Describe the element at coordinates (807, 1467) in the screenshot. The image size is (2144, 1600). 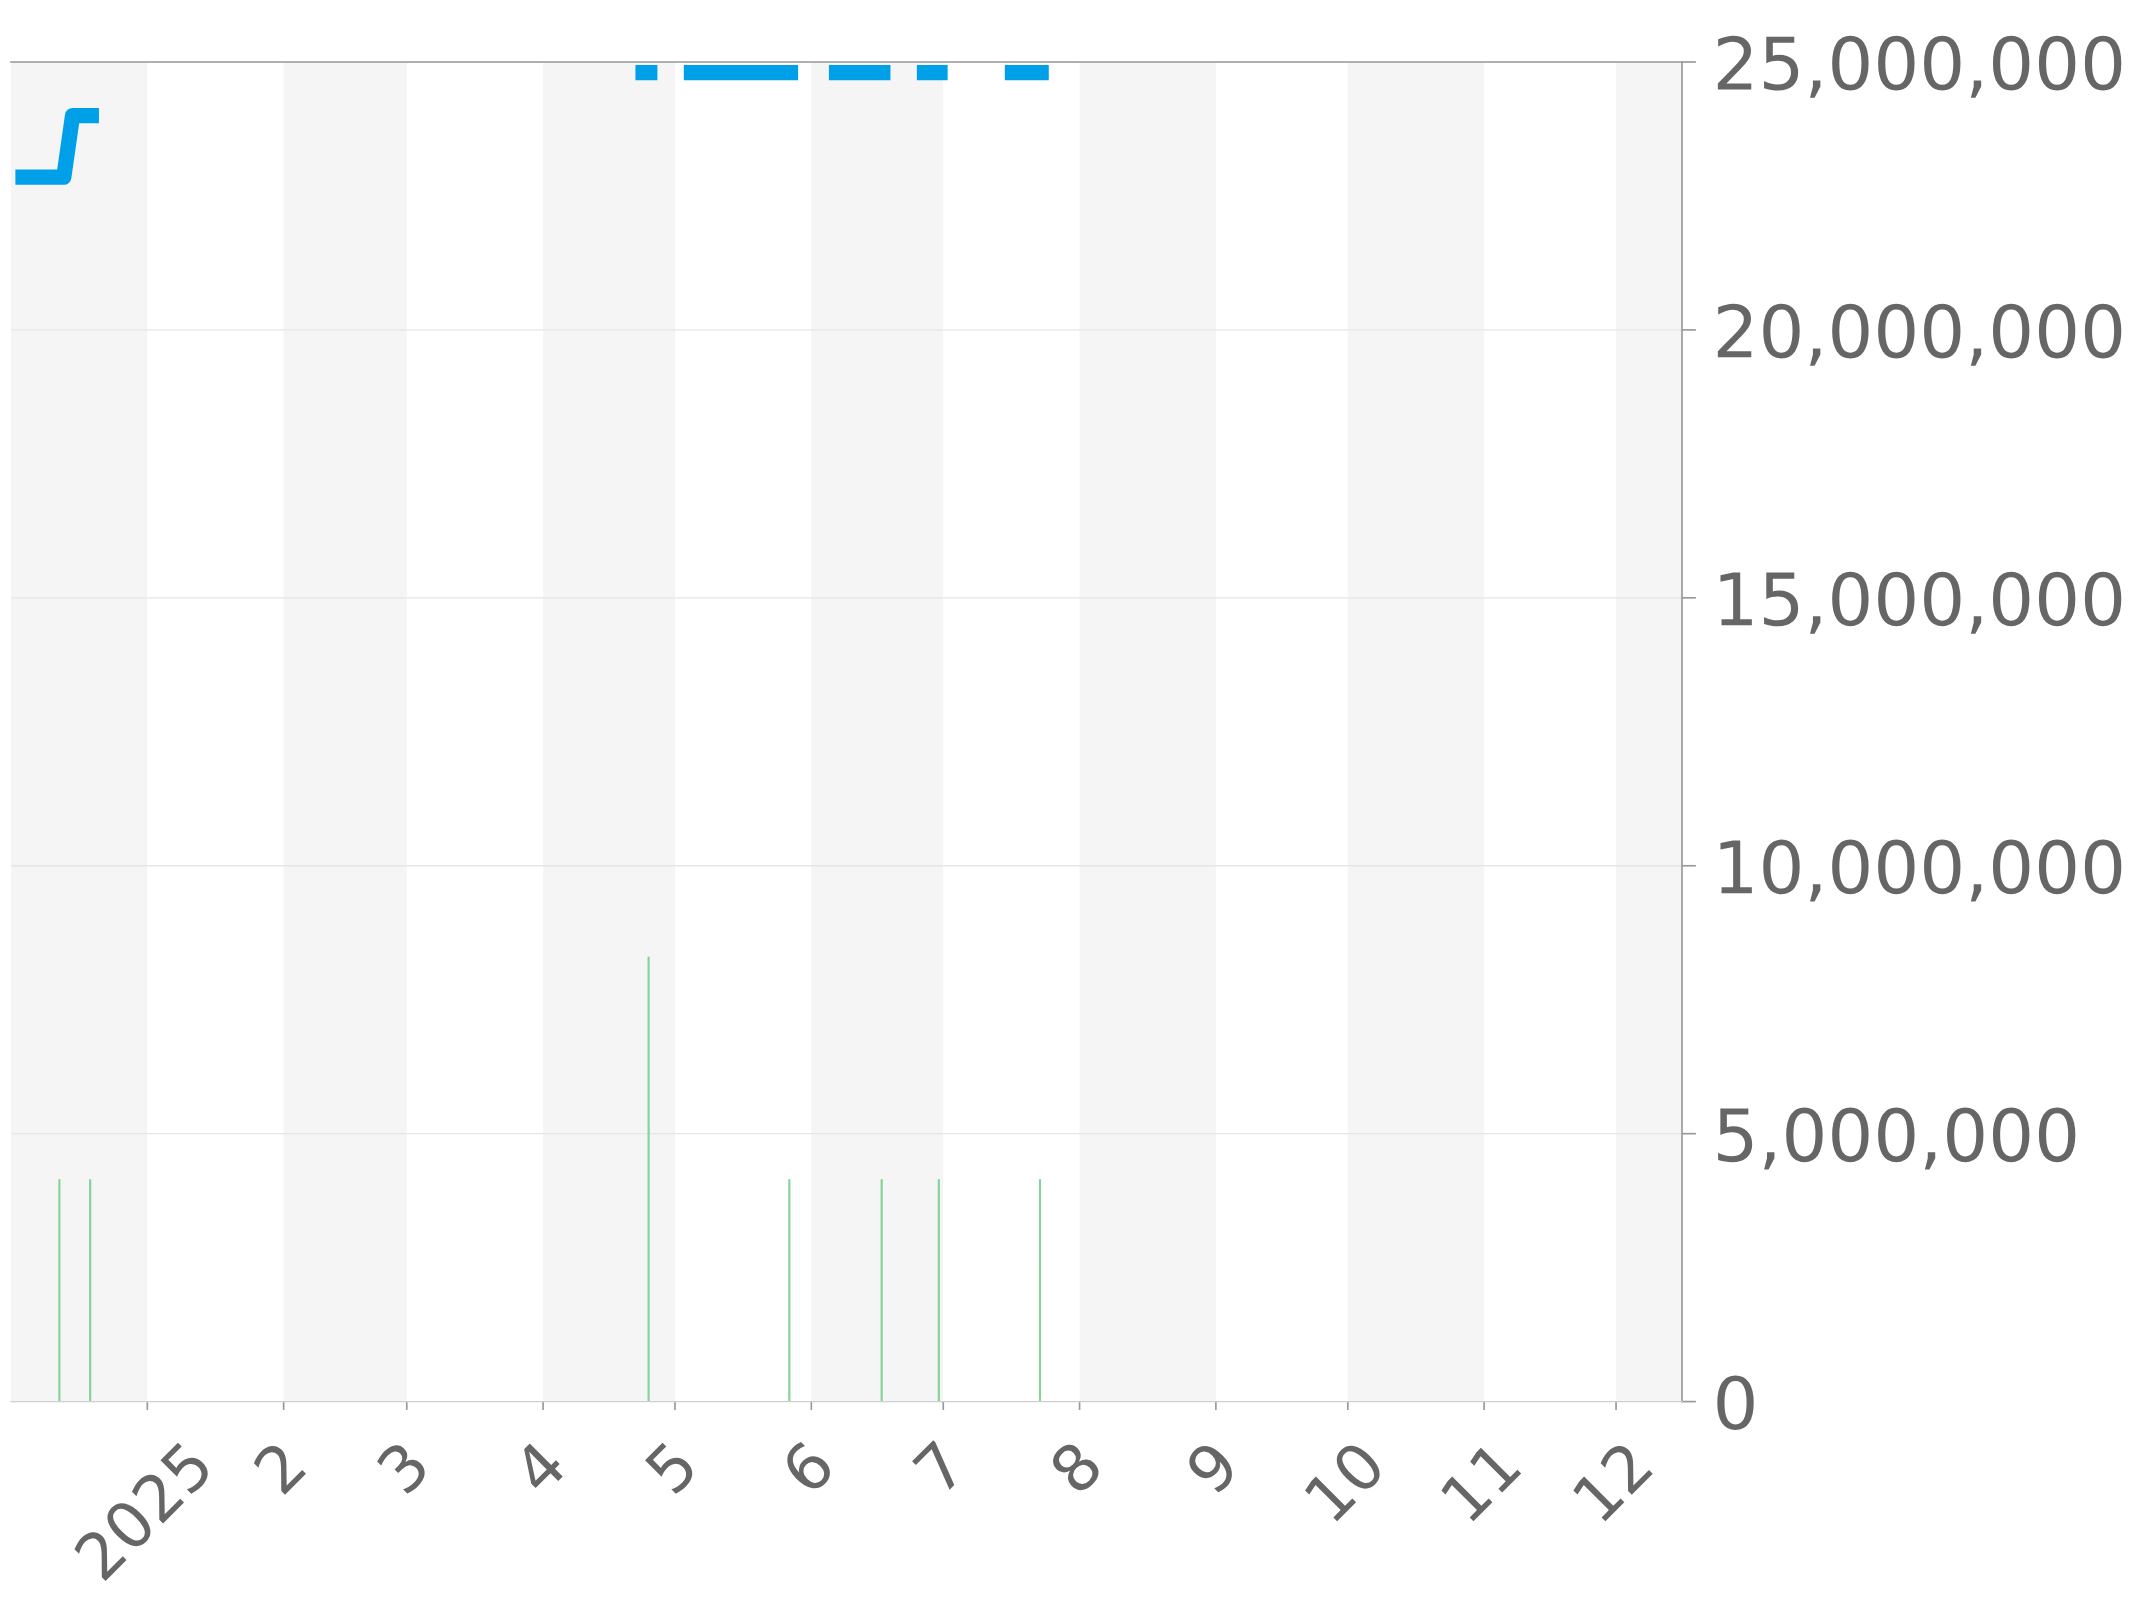
I see `x-tick-label: 6` at that location.